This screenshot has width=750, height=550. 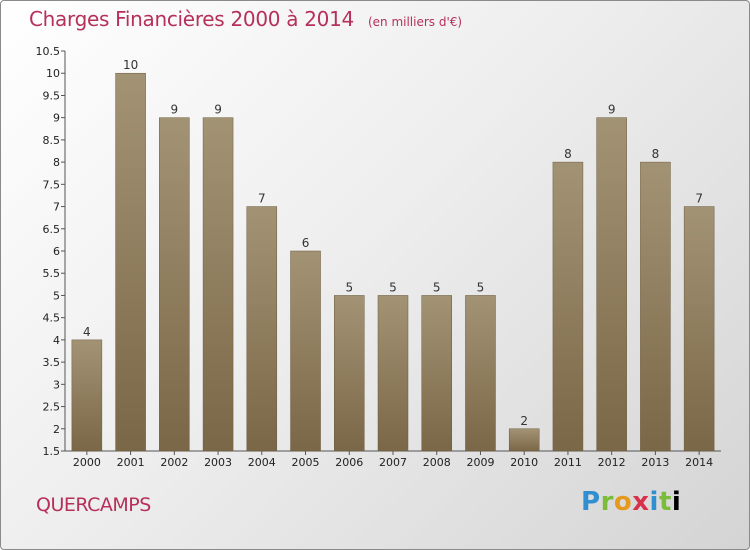 What do you see at coordinates (131, 462) in the screenshot?
I see `x-tick-label: 2001` at bounding box center [131, 462].